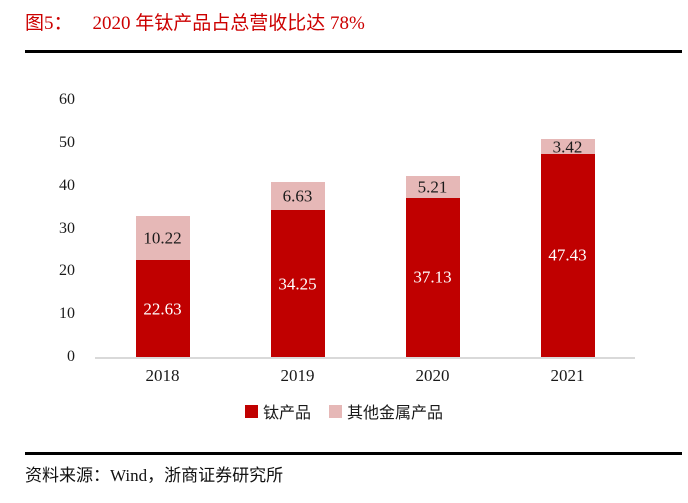  What do you see at coordinates (353, 51) in the screenshot?
I see `title-divider` at bounding box center [353, 51].